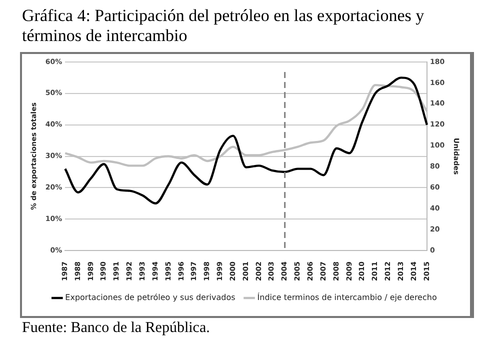 This screenshot has width=484, height=356. Describe the element at coordinates (116, 328) in the screenshot. I see `source-note: Fuente: Banco de la República.` at that location.